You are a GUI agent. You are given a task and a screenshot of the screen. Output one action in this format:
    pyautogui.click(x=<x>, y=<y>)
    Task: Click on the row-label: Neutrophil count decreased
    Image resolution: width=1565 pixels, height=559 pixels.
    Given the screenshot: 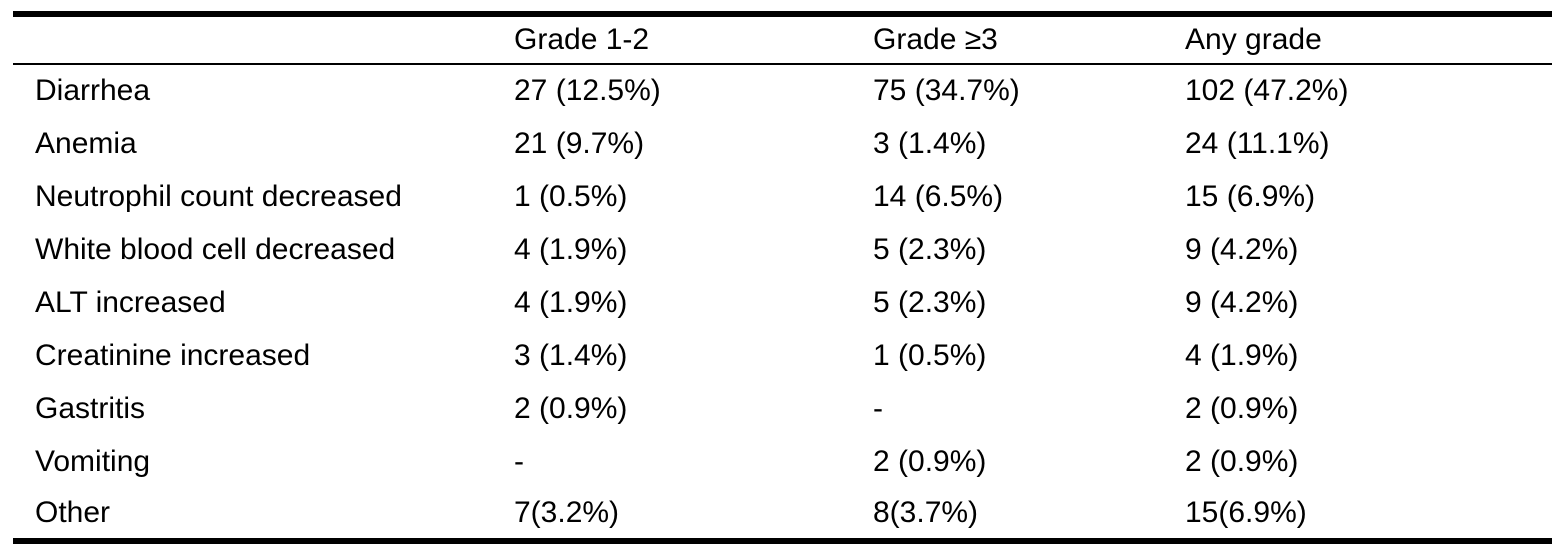 What is the action you would take?
    pyautogui.click(x=218, y=196)
    